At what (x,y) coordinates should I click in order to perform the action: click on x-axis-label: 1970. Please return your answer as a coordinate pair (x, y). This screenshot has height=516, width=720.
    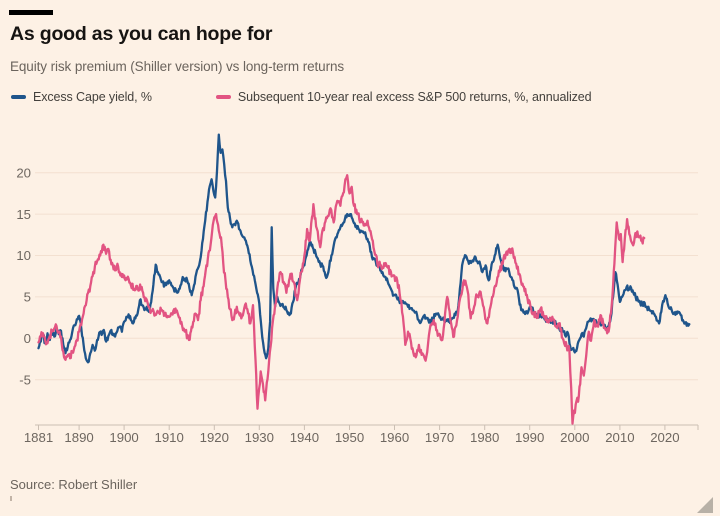
    Looking at the image, I should click on (439, 437).